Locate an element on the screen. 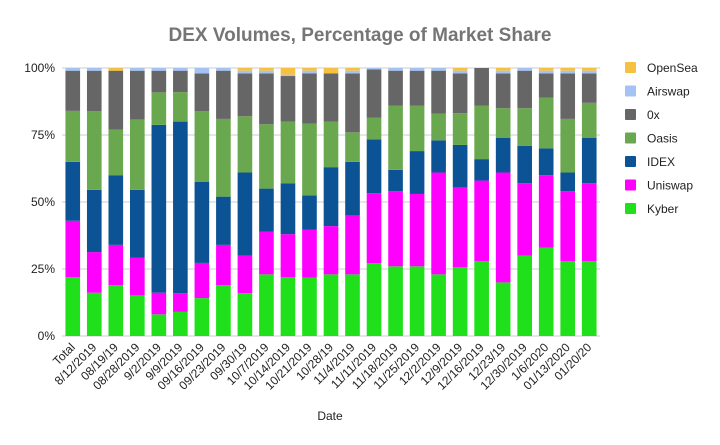 The height and width of the screenshot is (445, 720). legend: OpenSea Airswap 0x Oasis IDEX Uniswap Kyber is located at coordinates (661, 138).